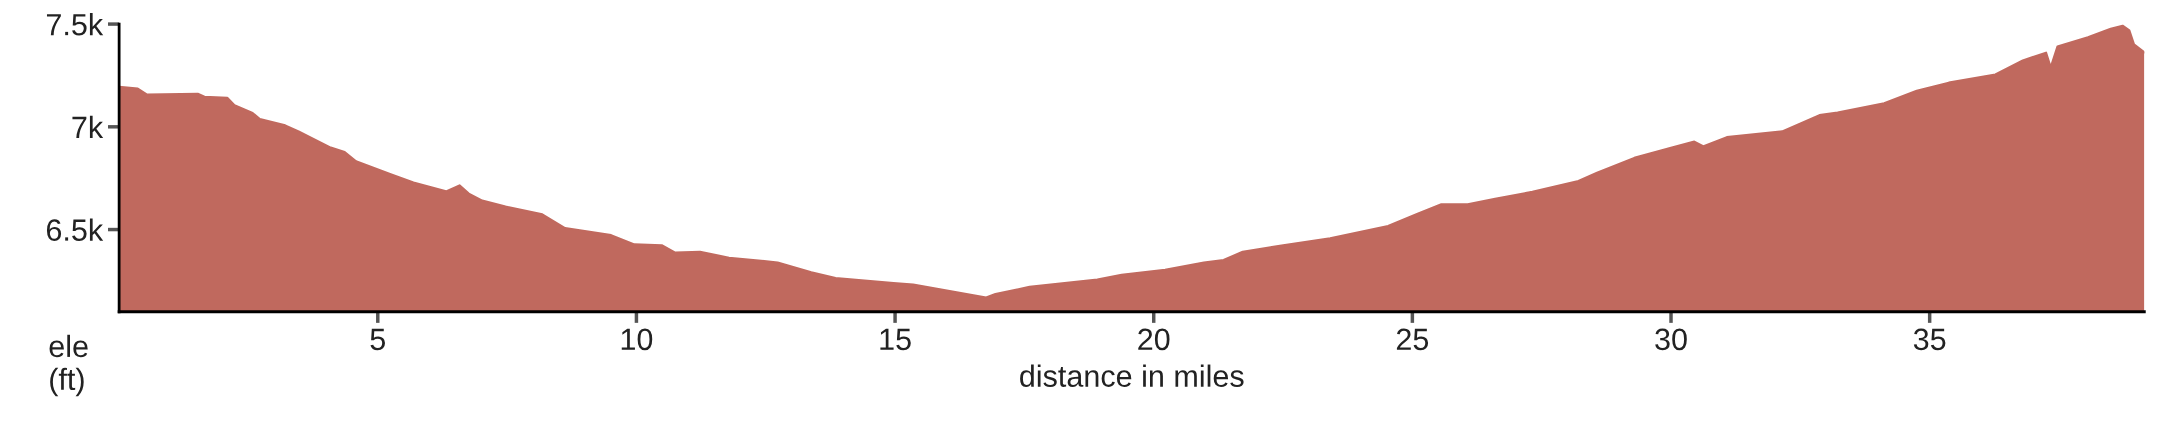 This screenshot has height=430, width=2166. I want to click on x-tick-label: 15, so click(895, 339).